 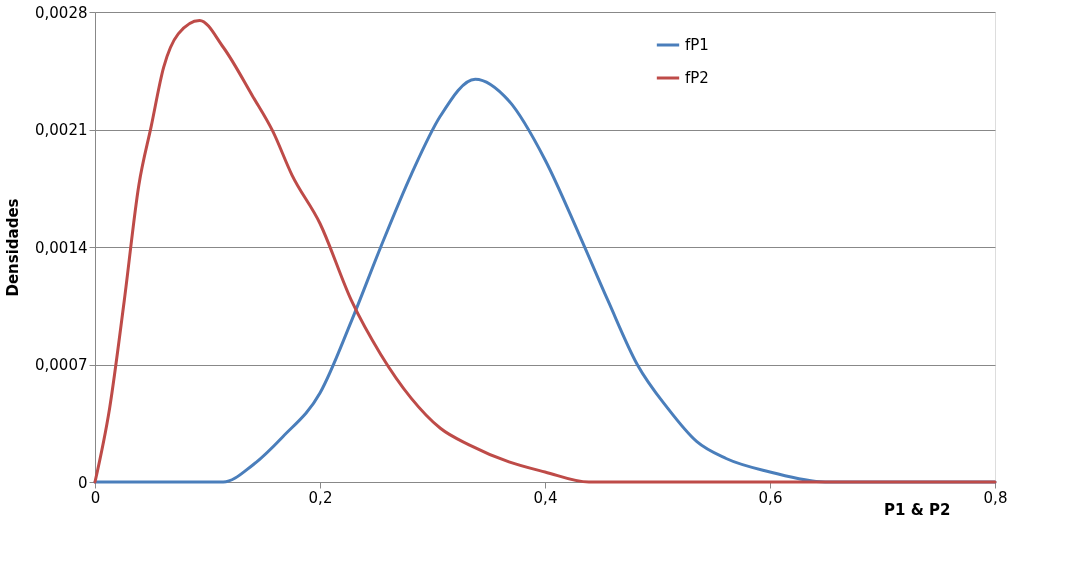 What do you see at coordinates (995, 497) in the screenshot?
I see `x-tick-label: 0,8` at bounding box center [995, 497].